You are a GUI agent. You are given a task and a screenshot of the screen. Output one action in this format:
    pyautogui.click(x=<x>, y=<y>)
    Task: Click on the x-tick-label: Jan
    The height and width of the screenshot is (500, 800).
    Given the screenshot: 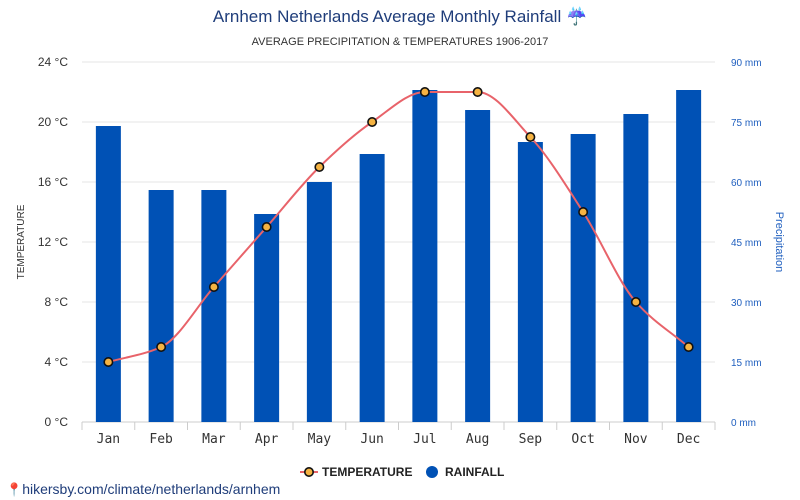 What is the action you would take?
    pyautogui.click(x=108, y=439)
    